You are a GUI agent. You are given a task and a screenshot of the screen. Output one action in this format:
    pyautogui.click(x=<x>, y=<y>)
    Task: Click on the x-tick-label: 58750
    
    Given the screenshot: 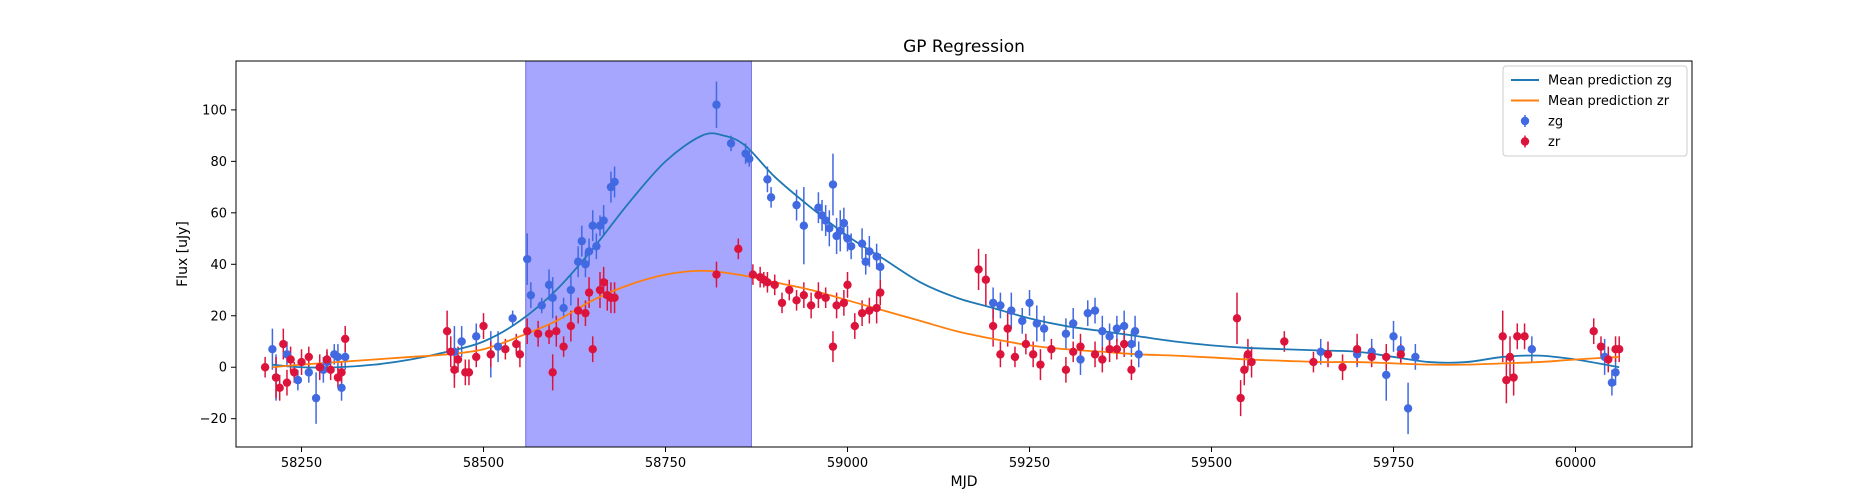 What is the action you would take?
    pyautogui.click(x=665, y=463)
    